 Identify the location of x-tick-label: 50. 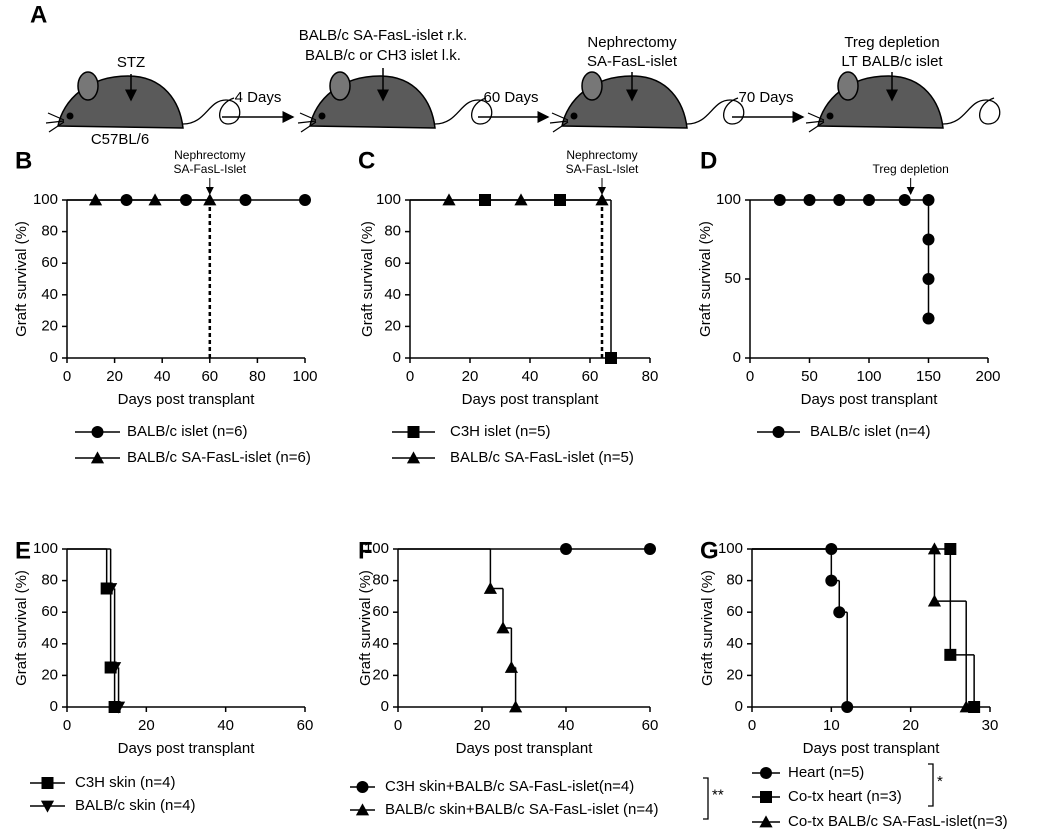
(809, 376).